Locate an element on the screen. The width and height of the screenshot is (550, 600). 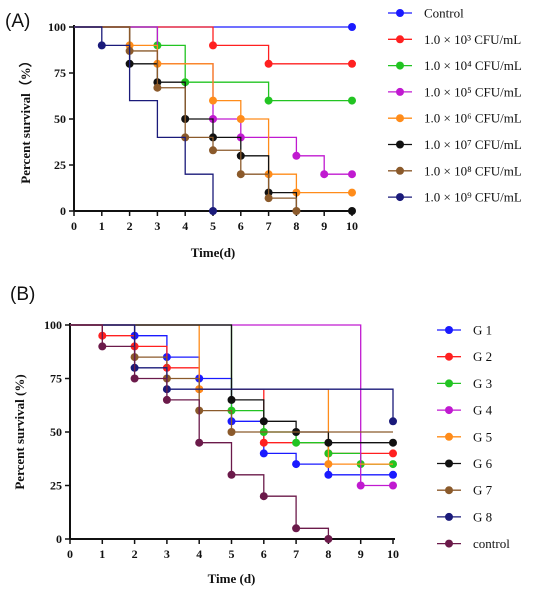
x-tick-label: 4 is located at coordinates (199, 554).